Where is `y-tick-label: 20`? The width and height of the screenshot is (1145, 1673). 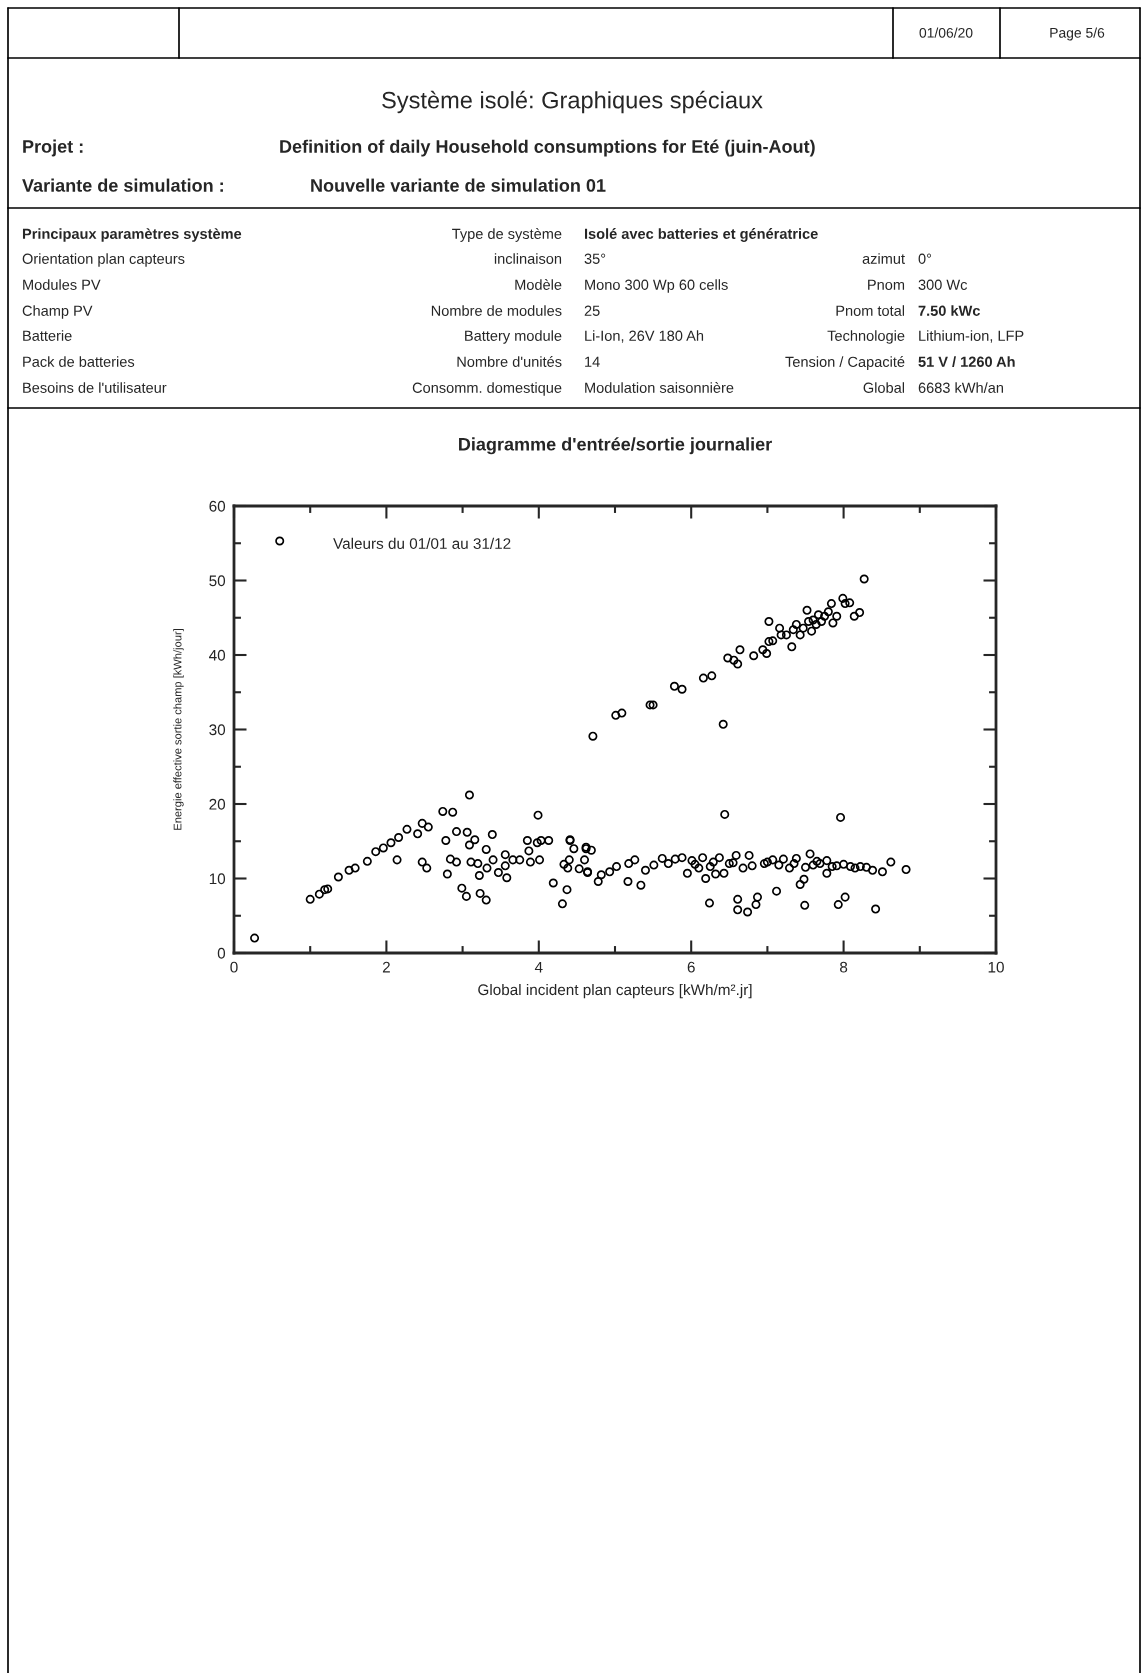 y-tick-label: 20 is located at coordinates (217, 804).